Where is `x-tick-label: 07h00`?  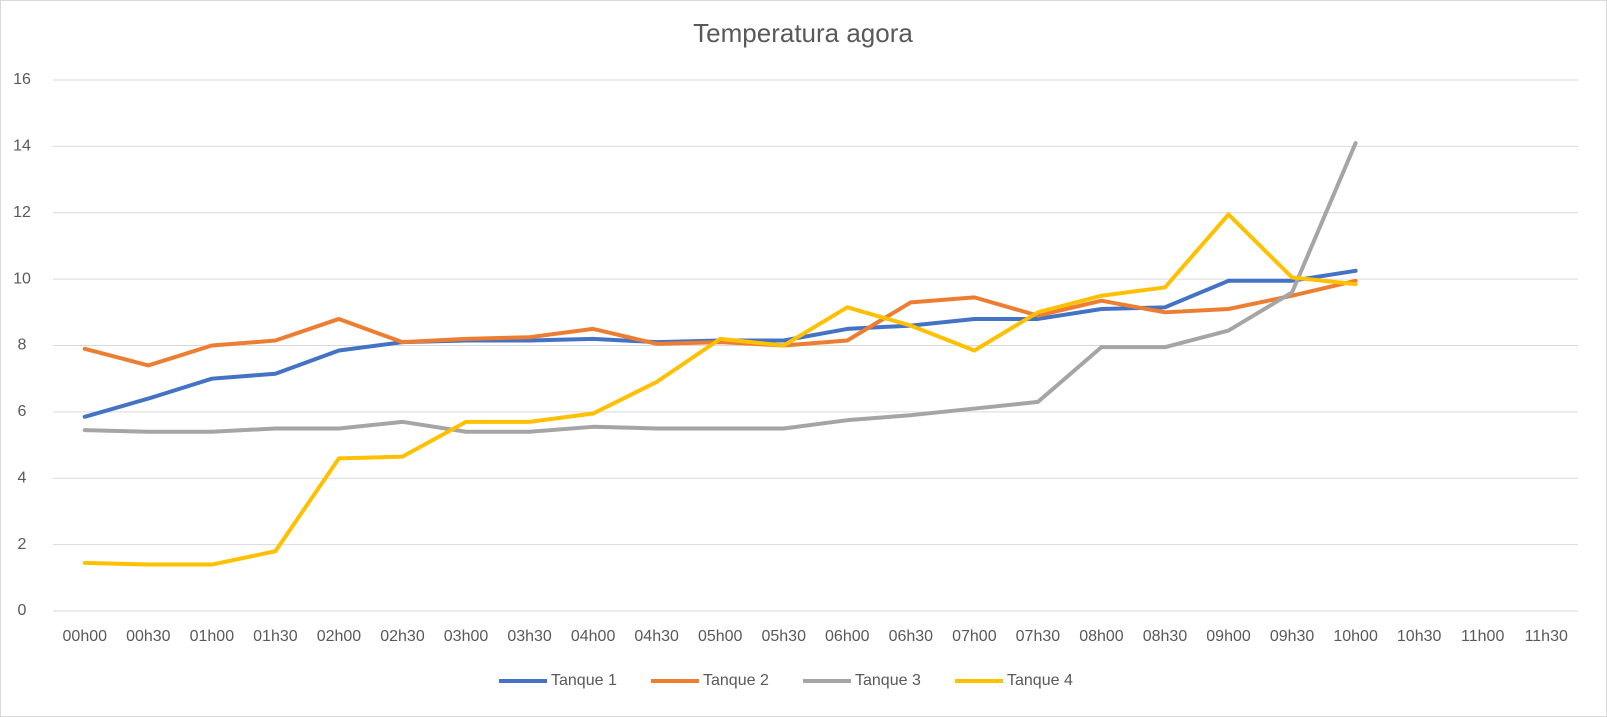 x-tick-label: 07h00 is located at coordinates (974, 636).